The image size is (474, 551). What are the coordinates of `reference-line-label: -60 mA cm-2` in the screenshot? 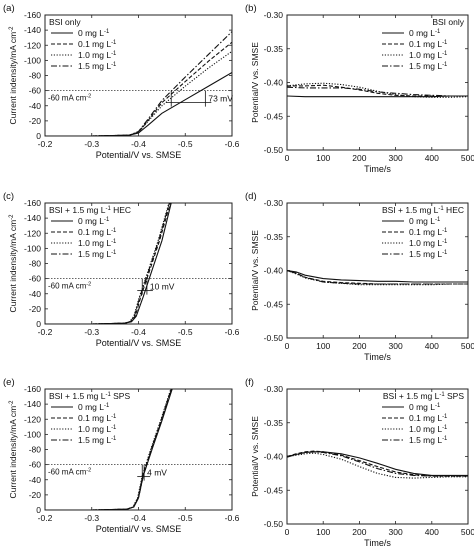 It's located at (69, 286).